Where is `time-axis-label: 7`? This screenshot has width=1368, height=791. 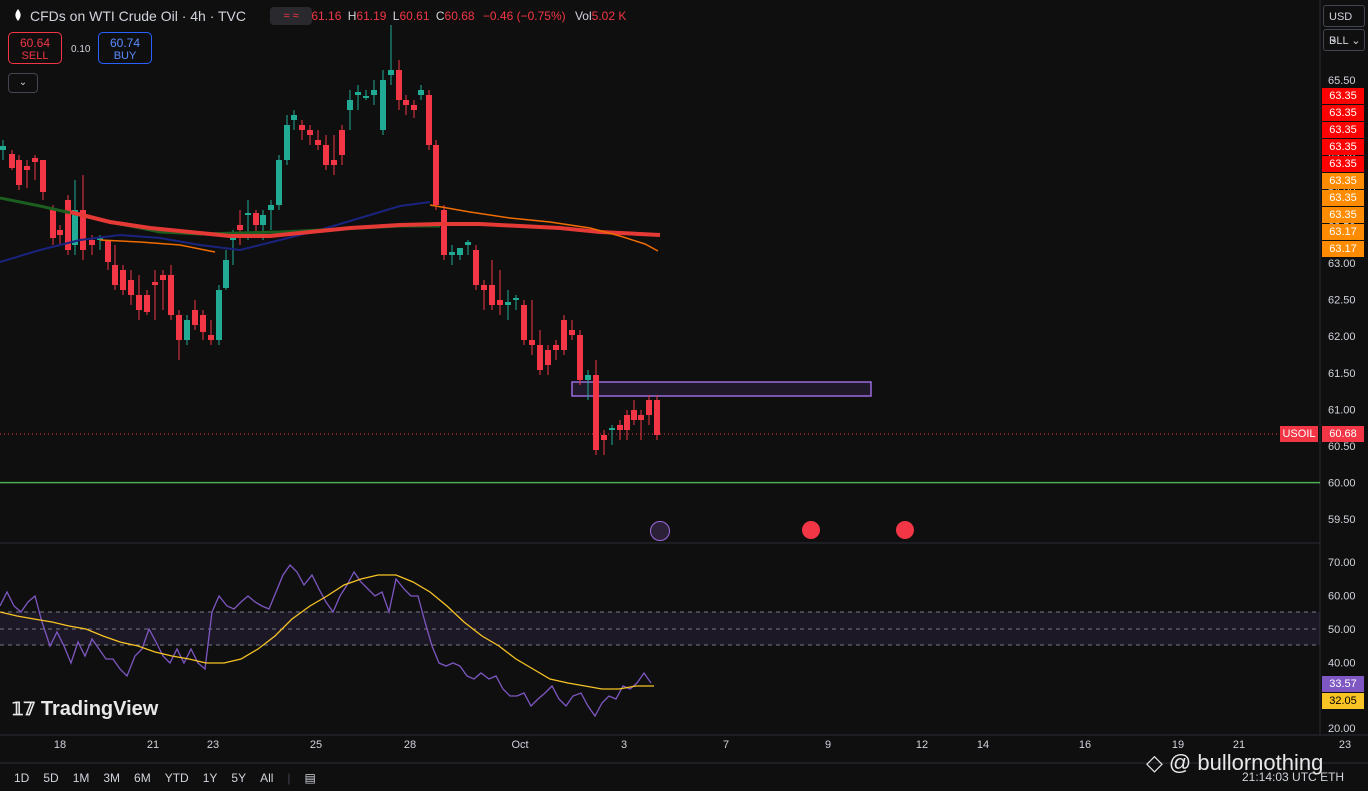
time-axis-label: 7 is located at coordinates (726, 745).